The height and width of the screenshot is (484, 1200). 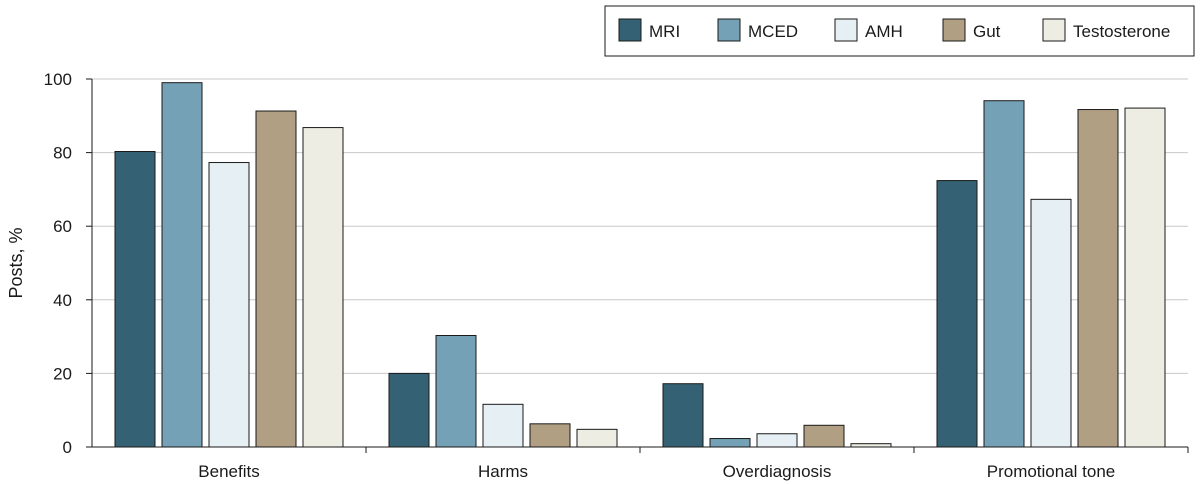 I want to click on y-tick-label: 100, so click(x=58, y=79).